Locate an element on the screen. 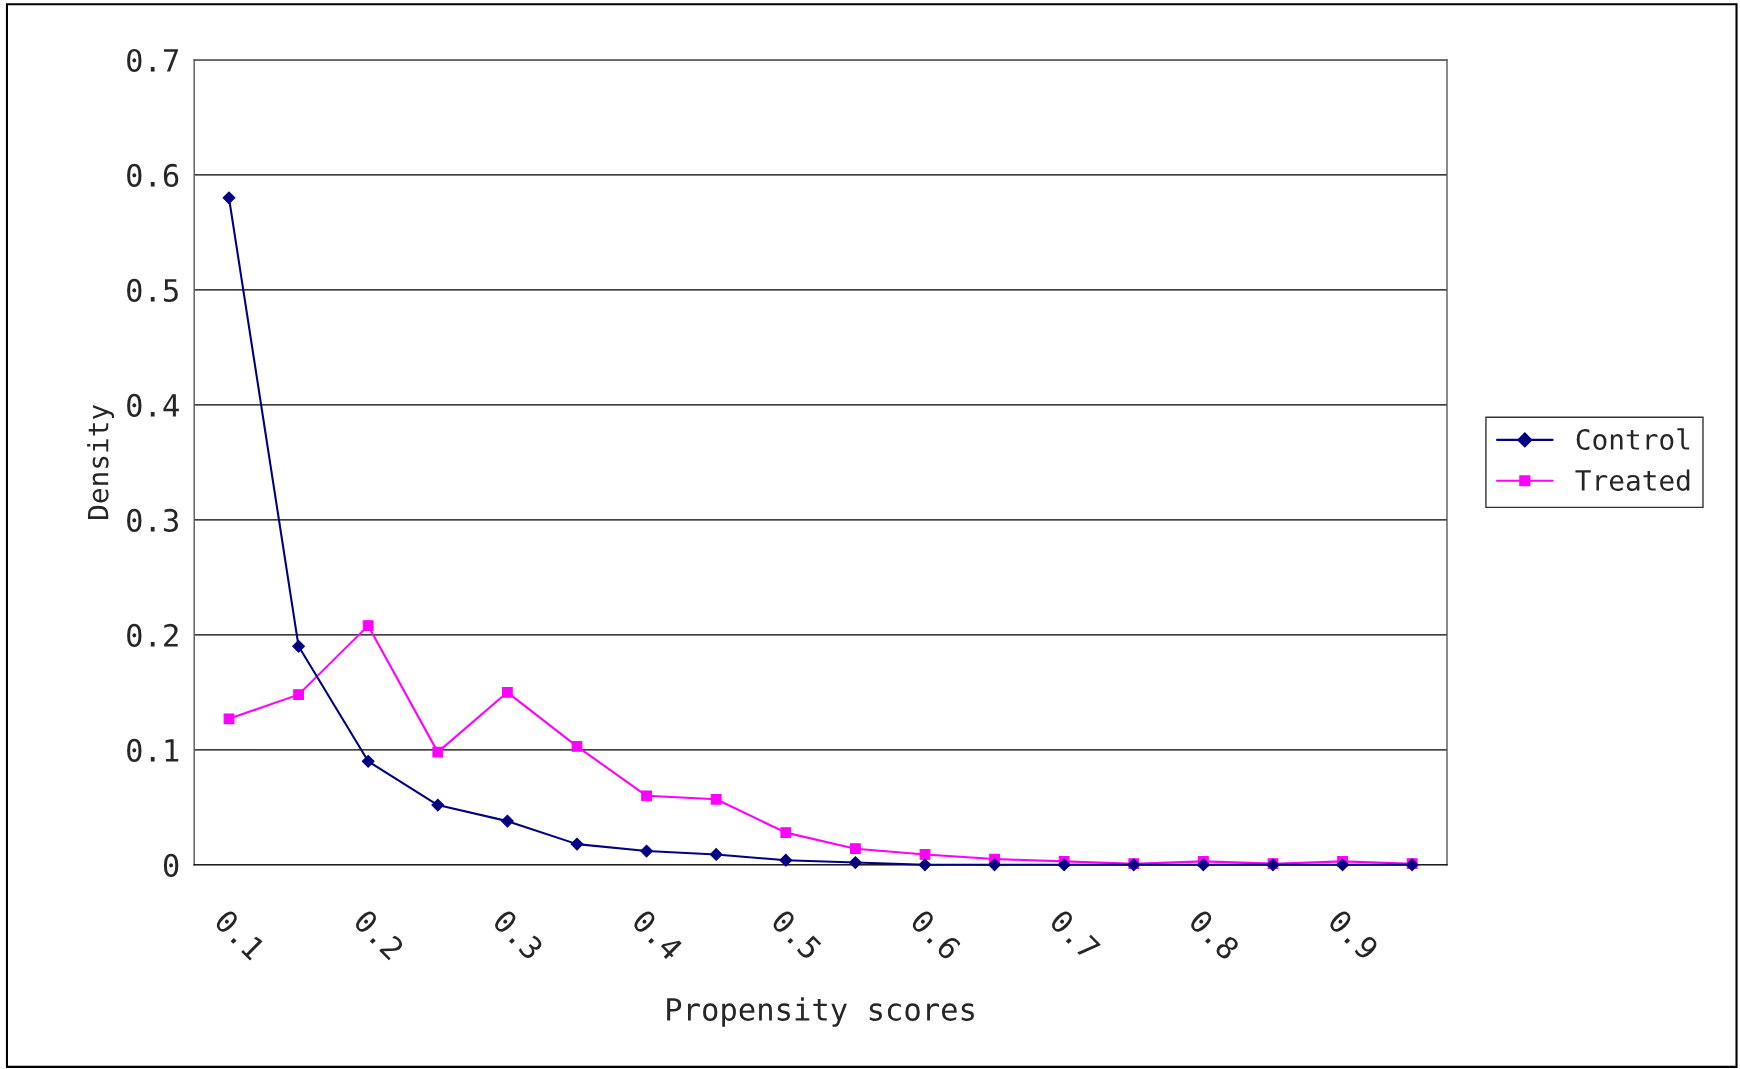 This screenshot has width=1740, height=1069. x-tick-label: 0.2 is located at coordinates (378, 934).